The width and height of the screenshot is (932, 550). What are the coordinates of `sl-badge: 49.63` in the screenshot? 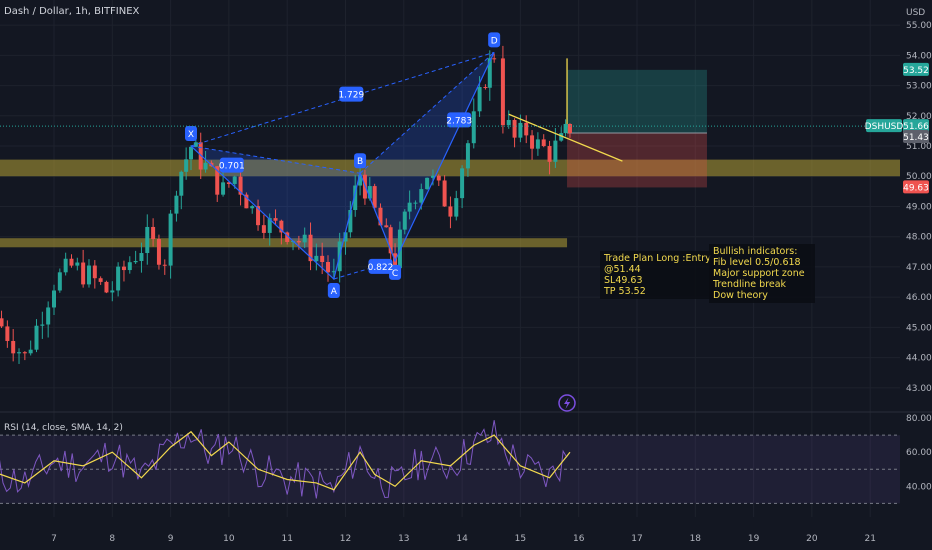 It's located at (916, 187).